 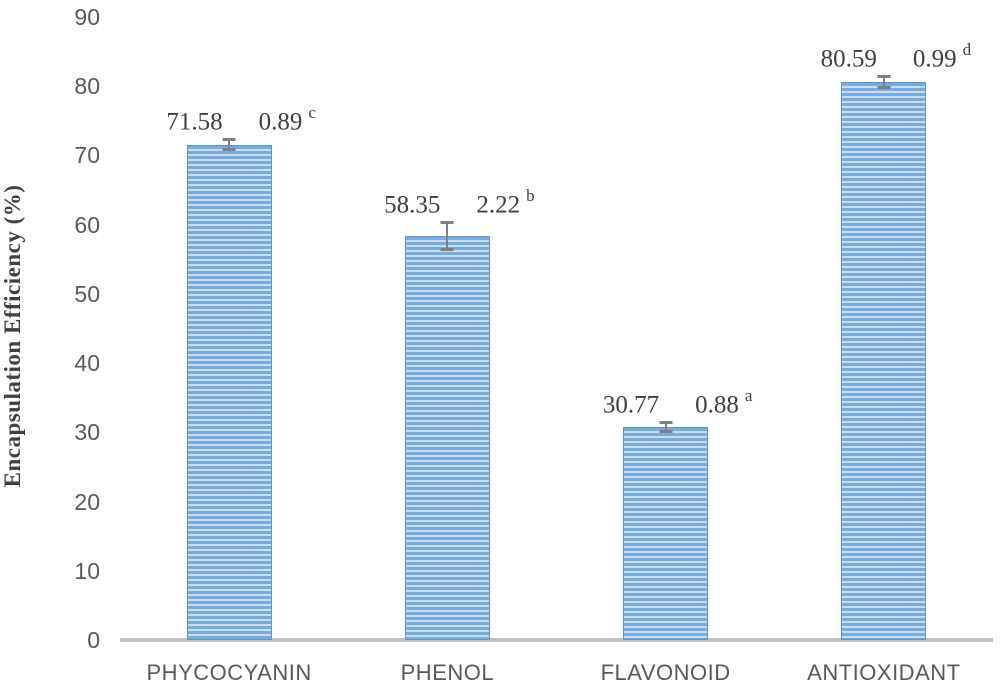 I want to click on data-label-value: 80.59, so click(x=848, y=59).